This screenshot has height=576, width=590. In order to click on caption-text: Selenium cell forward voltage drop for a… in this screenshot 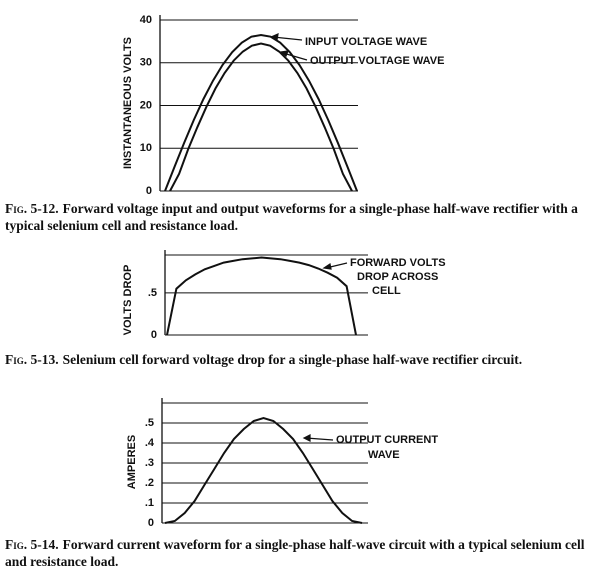, I will do `click(292, 359)`.